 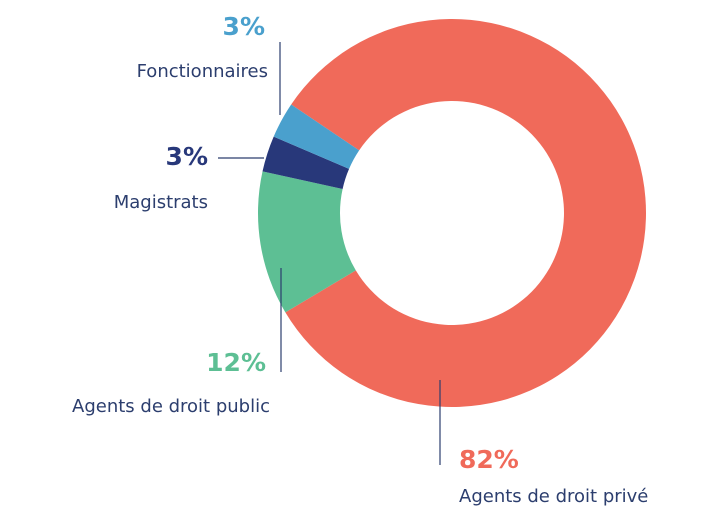 I want to click on category-label: Agents de droit privé, so click(x=553, y=496).